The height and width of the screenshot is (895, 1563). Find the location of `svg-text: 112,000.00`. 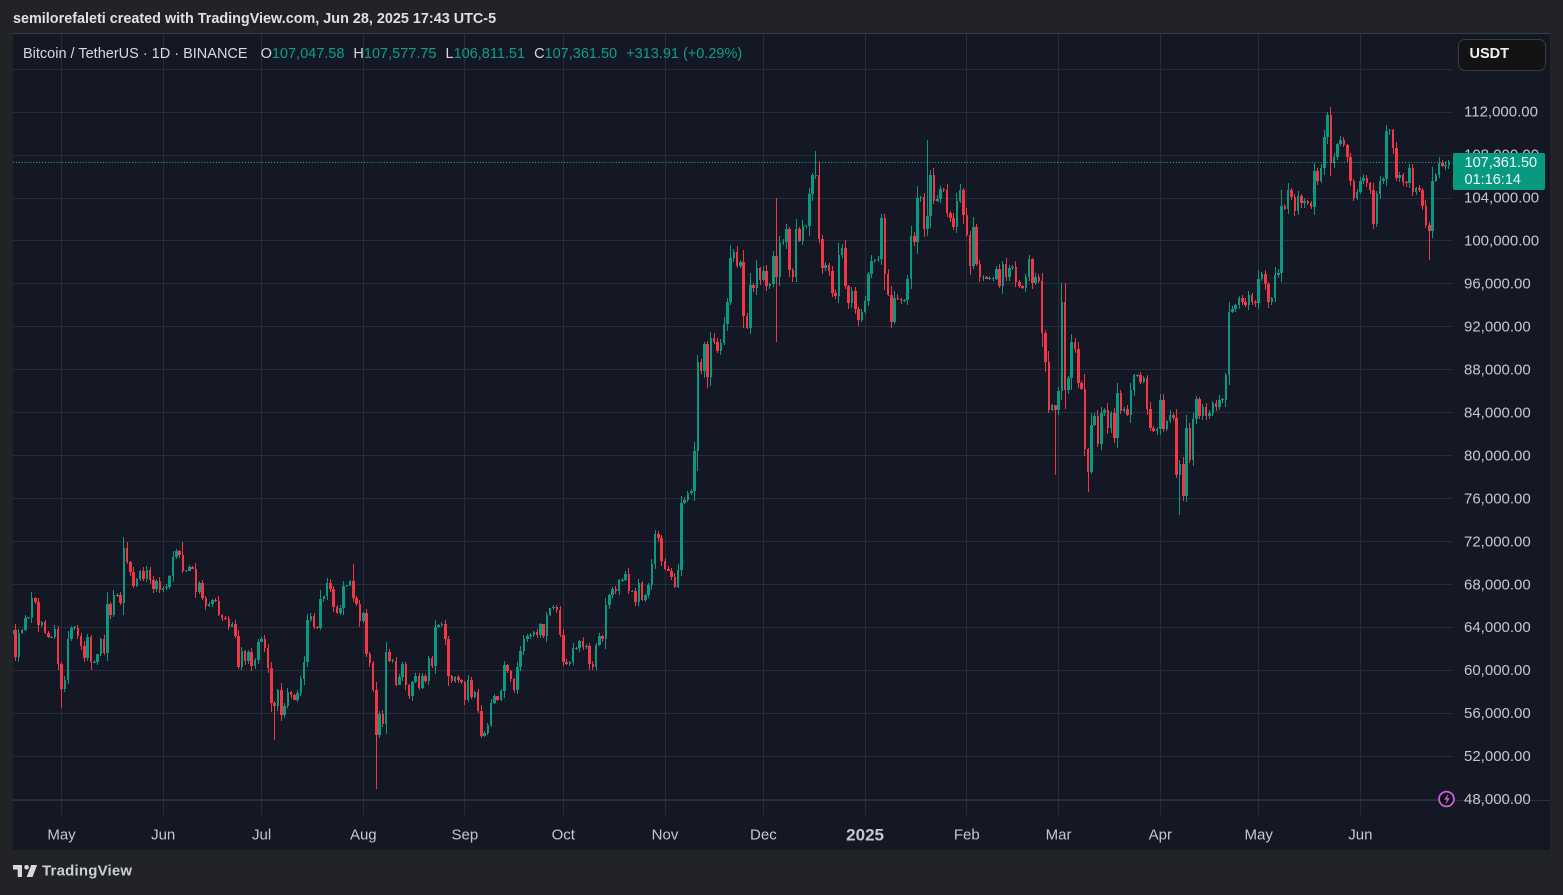

svg-text: 112,000.00 is located at coordinates (1501, 112).